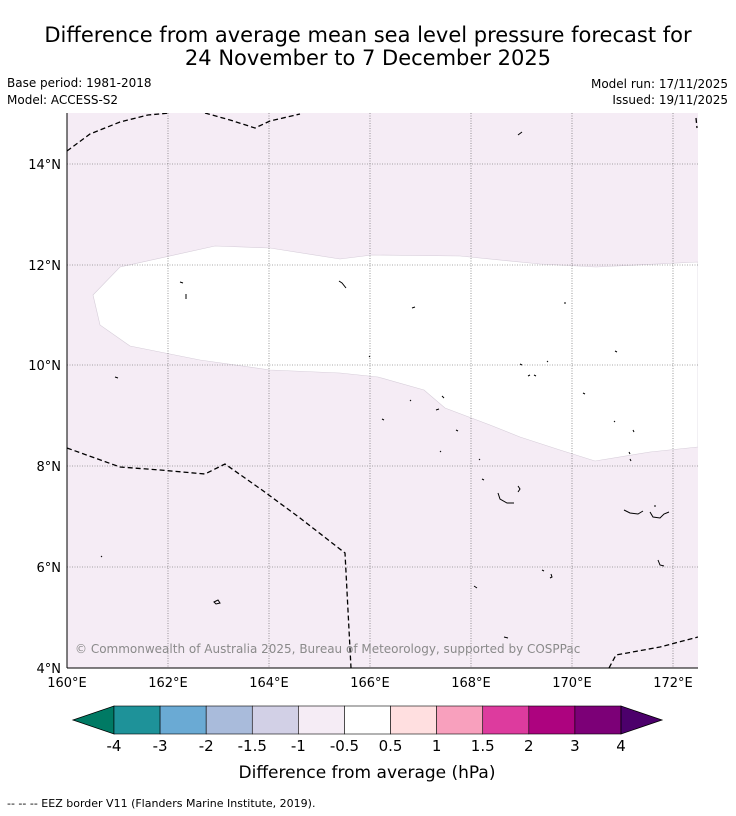  I want to click on colorbar-tick-label: 3, so click(575, 746).